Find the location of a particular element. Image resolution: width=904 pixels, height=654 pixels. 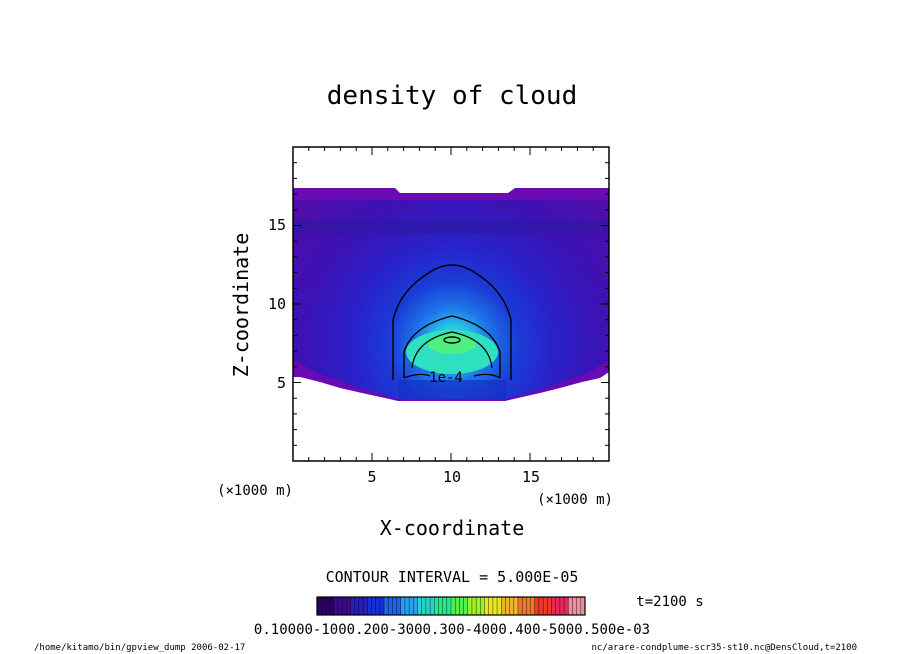

contour-interval: CONTOUR INTERVAL = 5.000E-05 is located at coordinates (452, 577).